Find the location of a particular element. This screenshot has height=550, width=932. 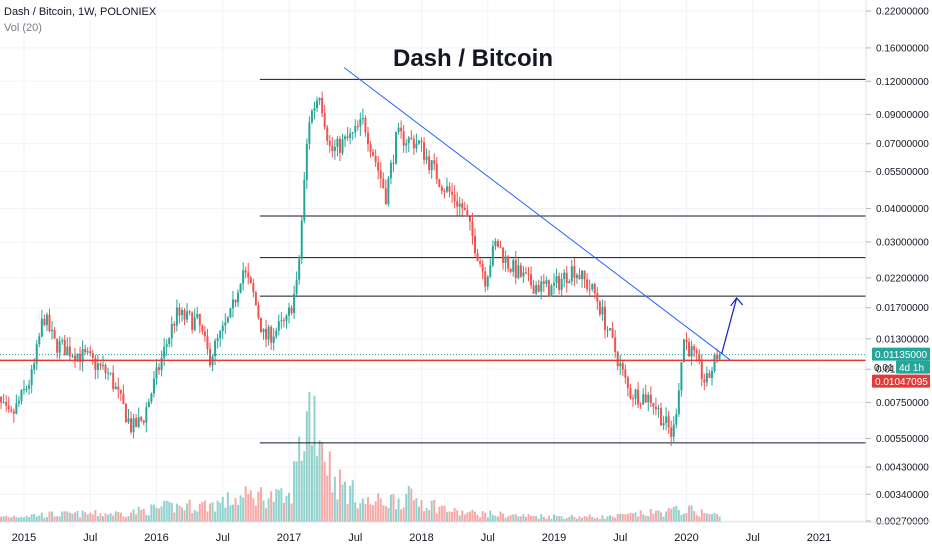

volume-indicator-header: Vol (20) is located at coordinates (23, 28).